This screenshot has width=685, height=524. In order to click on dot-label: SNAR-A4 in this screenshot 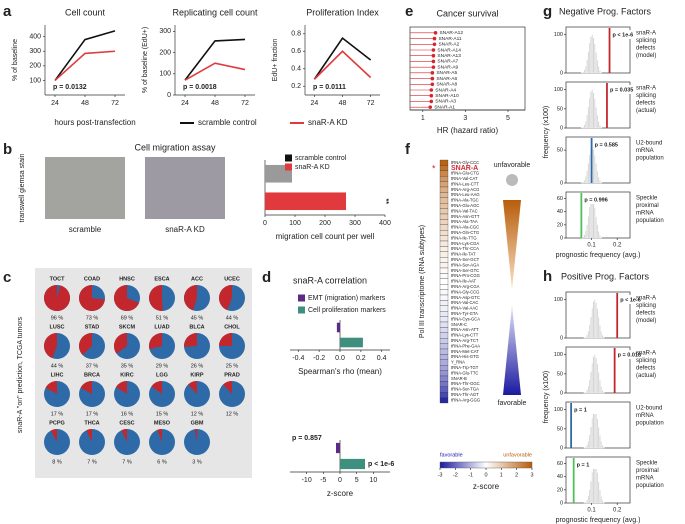, I will do `click(445, 90)`.